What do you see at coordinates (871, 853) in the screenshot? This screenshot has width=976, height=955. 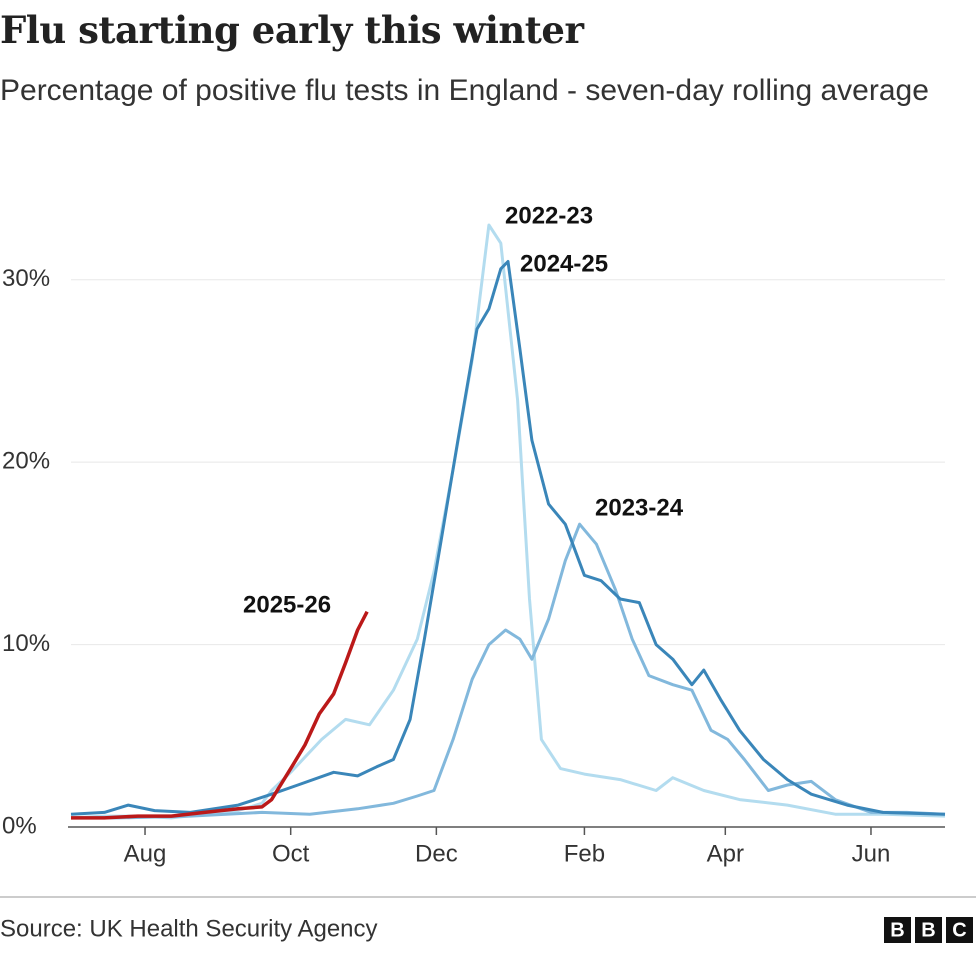 I see `x-tick-label: Jun` at bounding box center [871, 853].